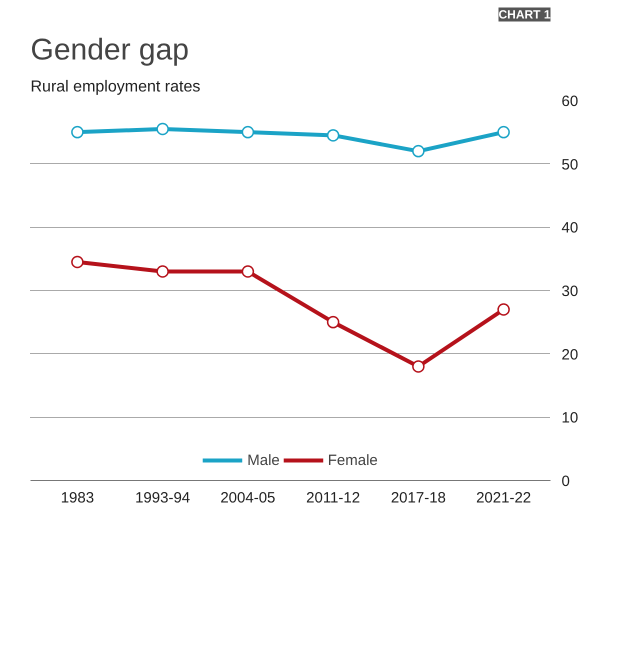  I want to click on caption: CHART 1, so click(524, 15).